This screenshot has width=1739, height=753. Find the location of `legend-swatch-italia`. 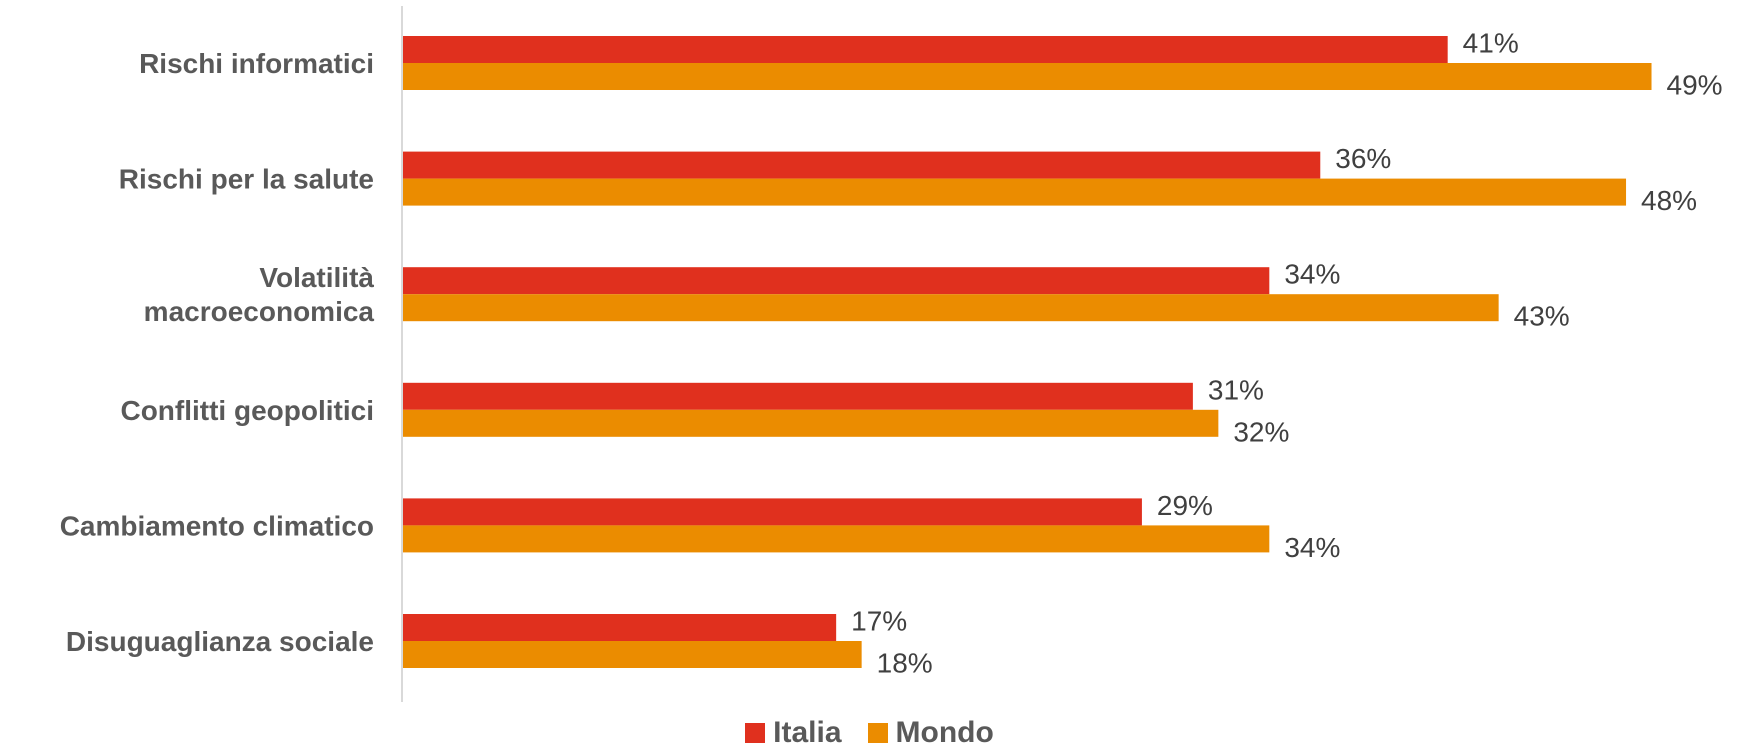

legend-swatch-italia is located at coordinates (755, 733).